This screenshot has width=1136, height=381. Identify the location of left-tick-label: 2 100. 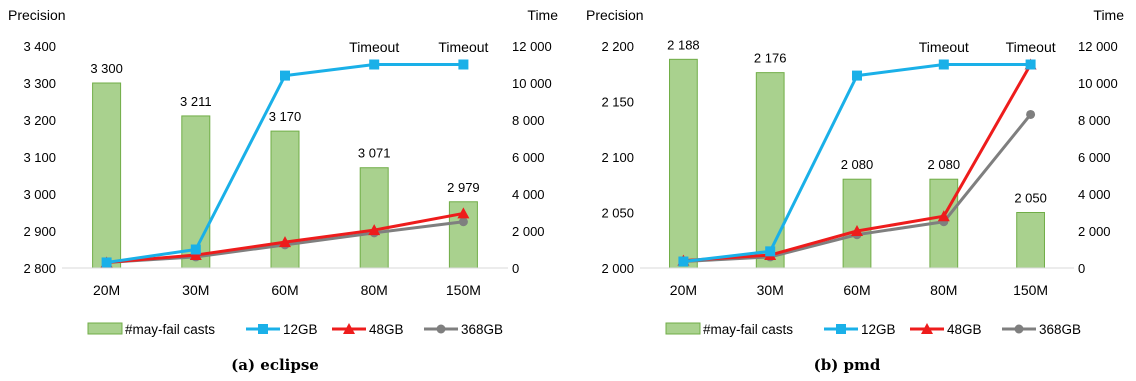
(617, 157).